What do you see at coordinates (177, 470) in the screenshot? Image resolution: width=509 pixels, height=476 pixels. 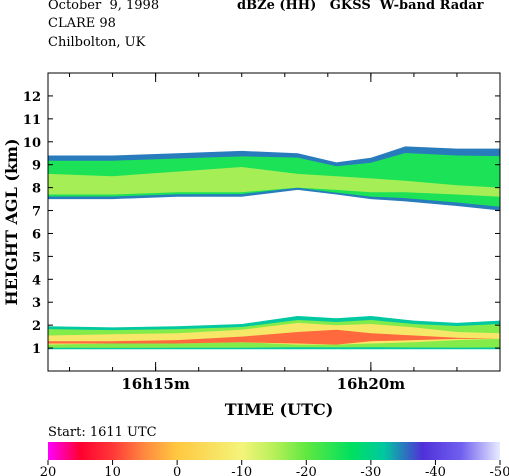 I see `colorbar-tick-label: 0` at bounding box center [177, 470].